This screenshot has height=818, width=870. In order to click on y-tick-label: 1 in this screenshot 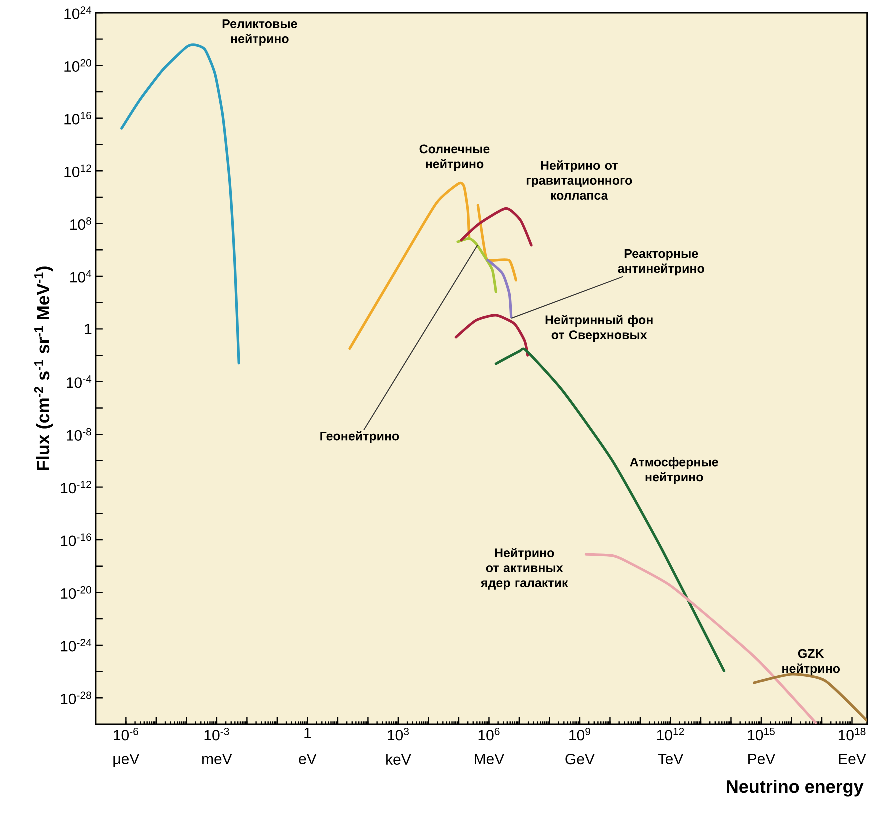, I will do `click(88, 329)`.